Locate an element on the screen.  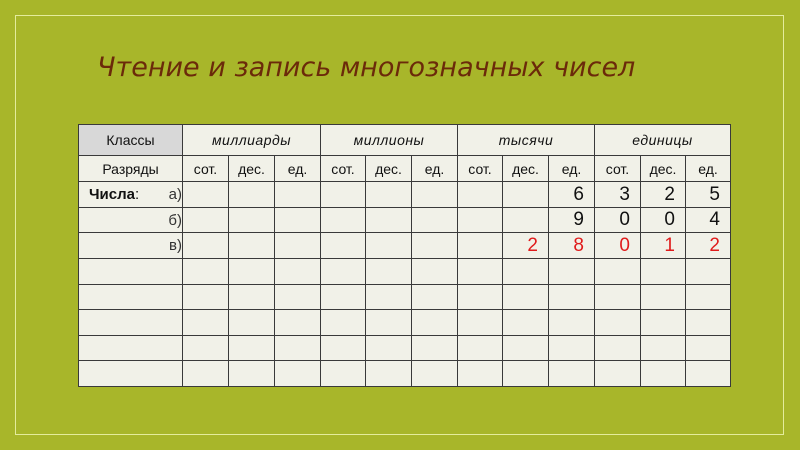
row-letter: б) is located at coordinates (175, 220).